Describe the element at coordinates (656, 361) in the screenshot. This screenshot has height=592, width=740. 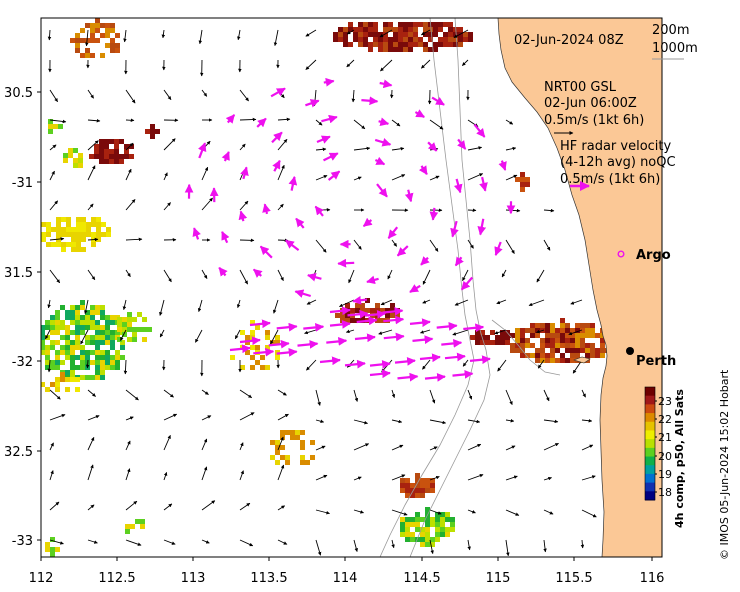
I see `perth-label: Perth` at that location.